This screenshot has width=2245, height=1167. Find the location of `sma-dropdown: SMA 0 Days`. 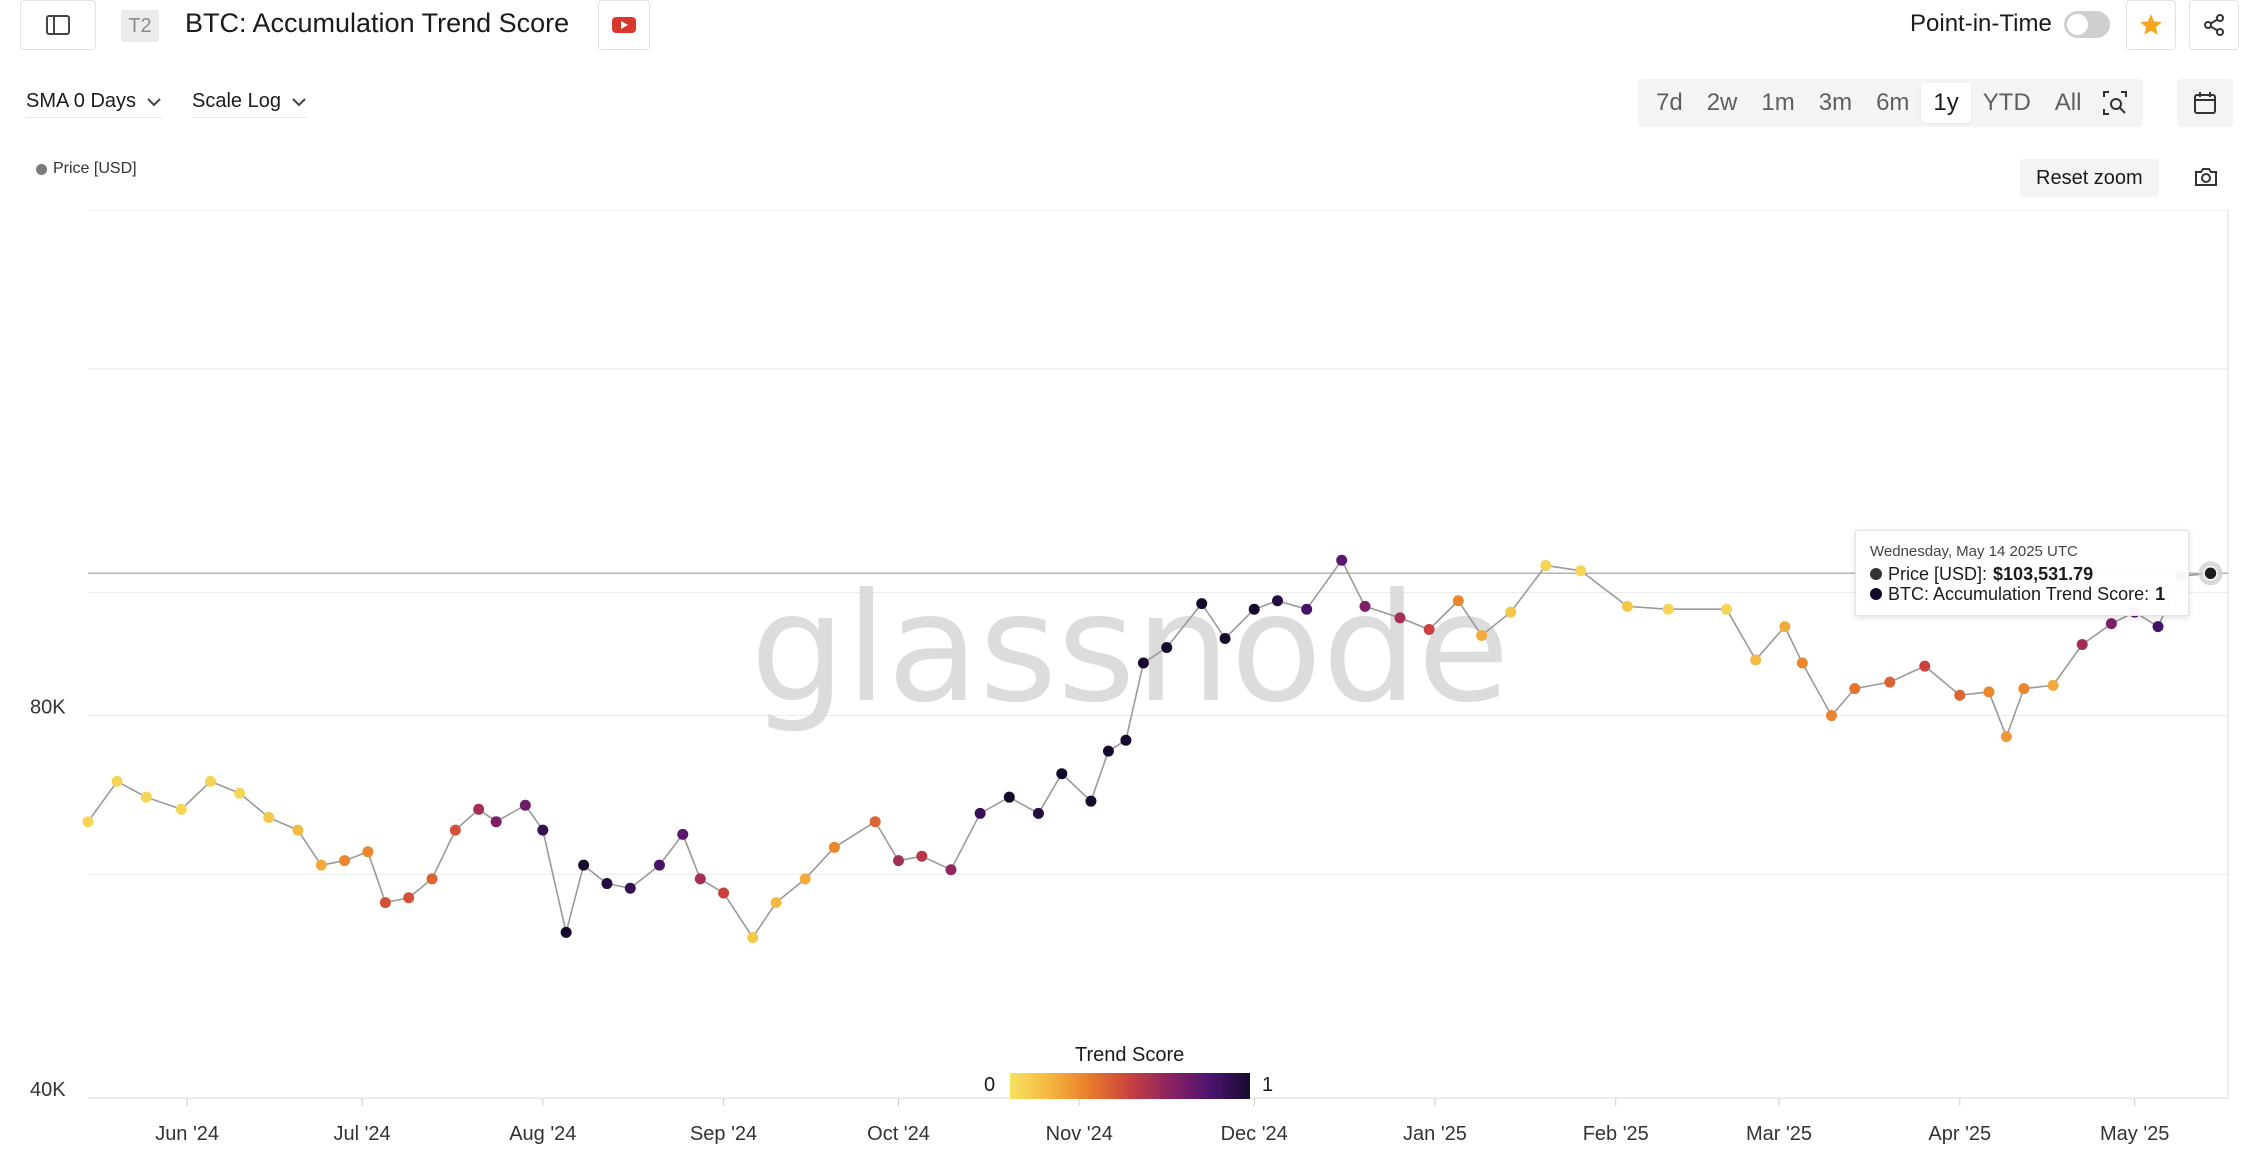

sma-dropdown: SMA 0 Days is located at coordinates (94, 104).